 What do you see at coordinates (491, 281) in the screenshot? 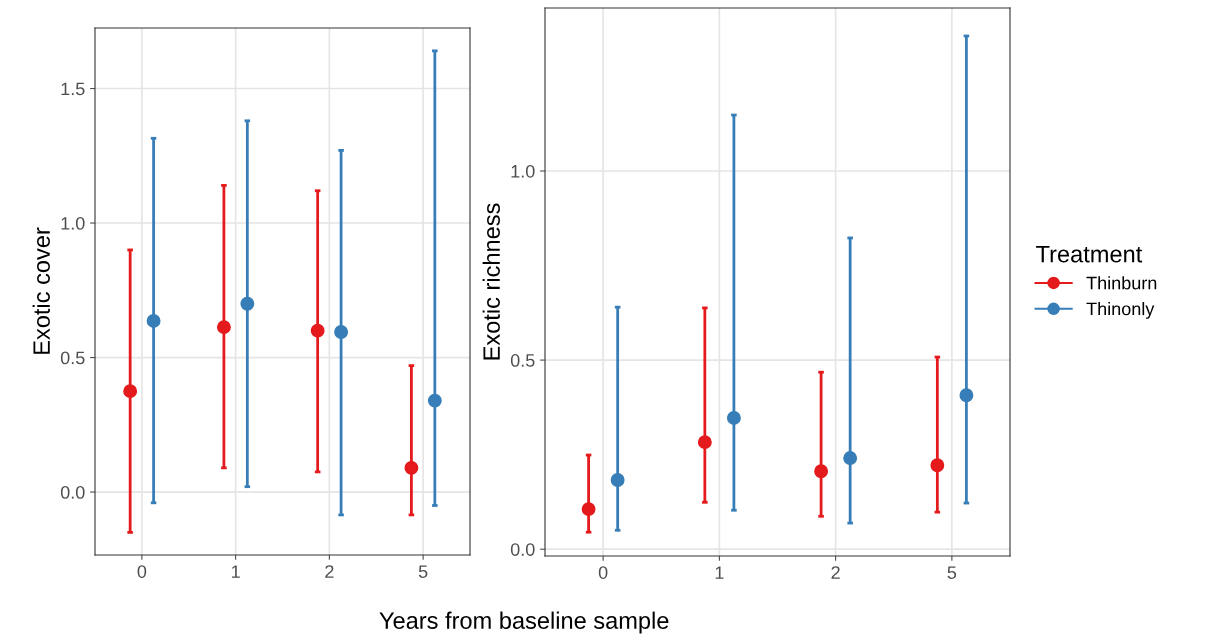
I see `y-axis-title: Exotic richness` at bounding box center [491, 281].